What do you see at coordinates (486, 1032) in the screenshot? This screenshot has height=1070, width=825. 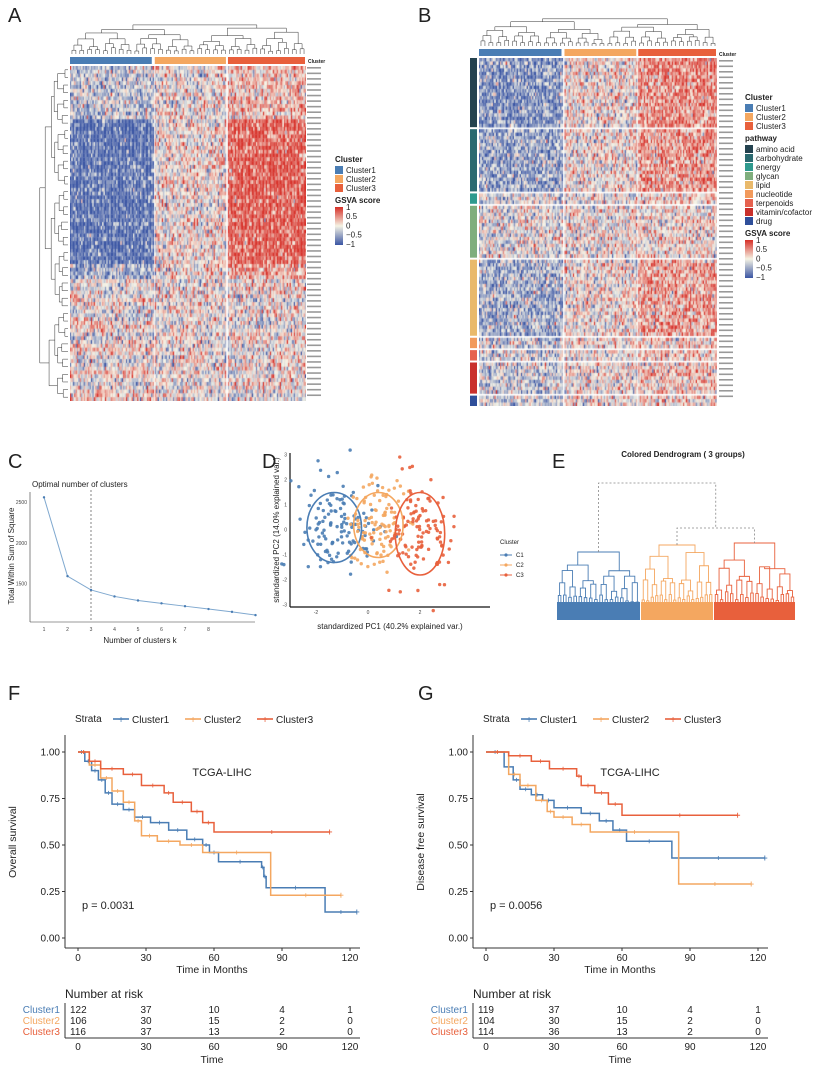 I see `risk-count: 114` at bounding box center [486, 1032].